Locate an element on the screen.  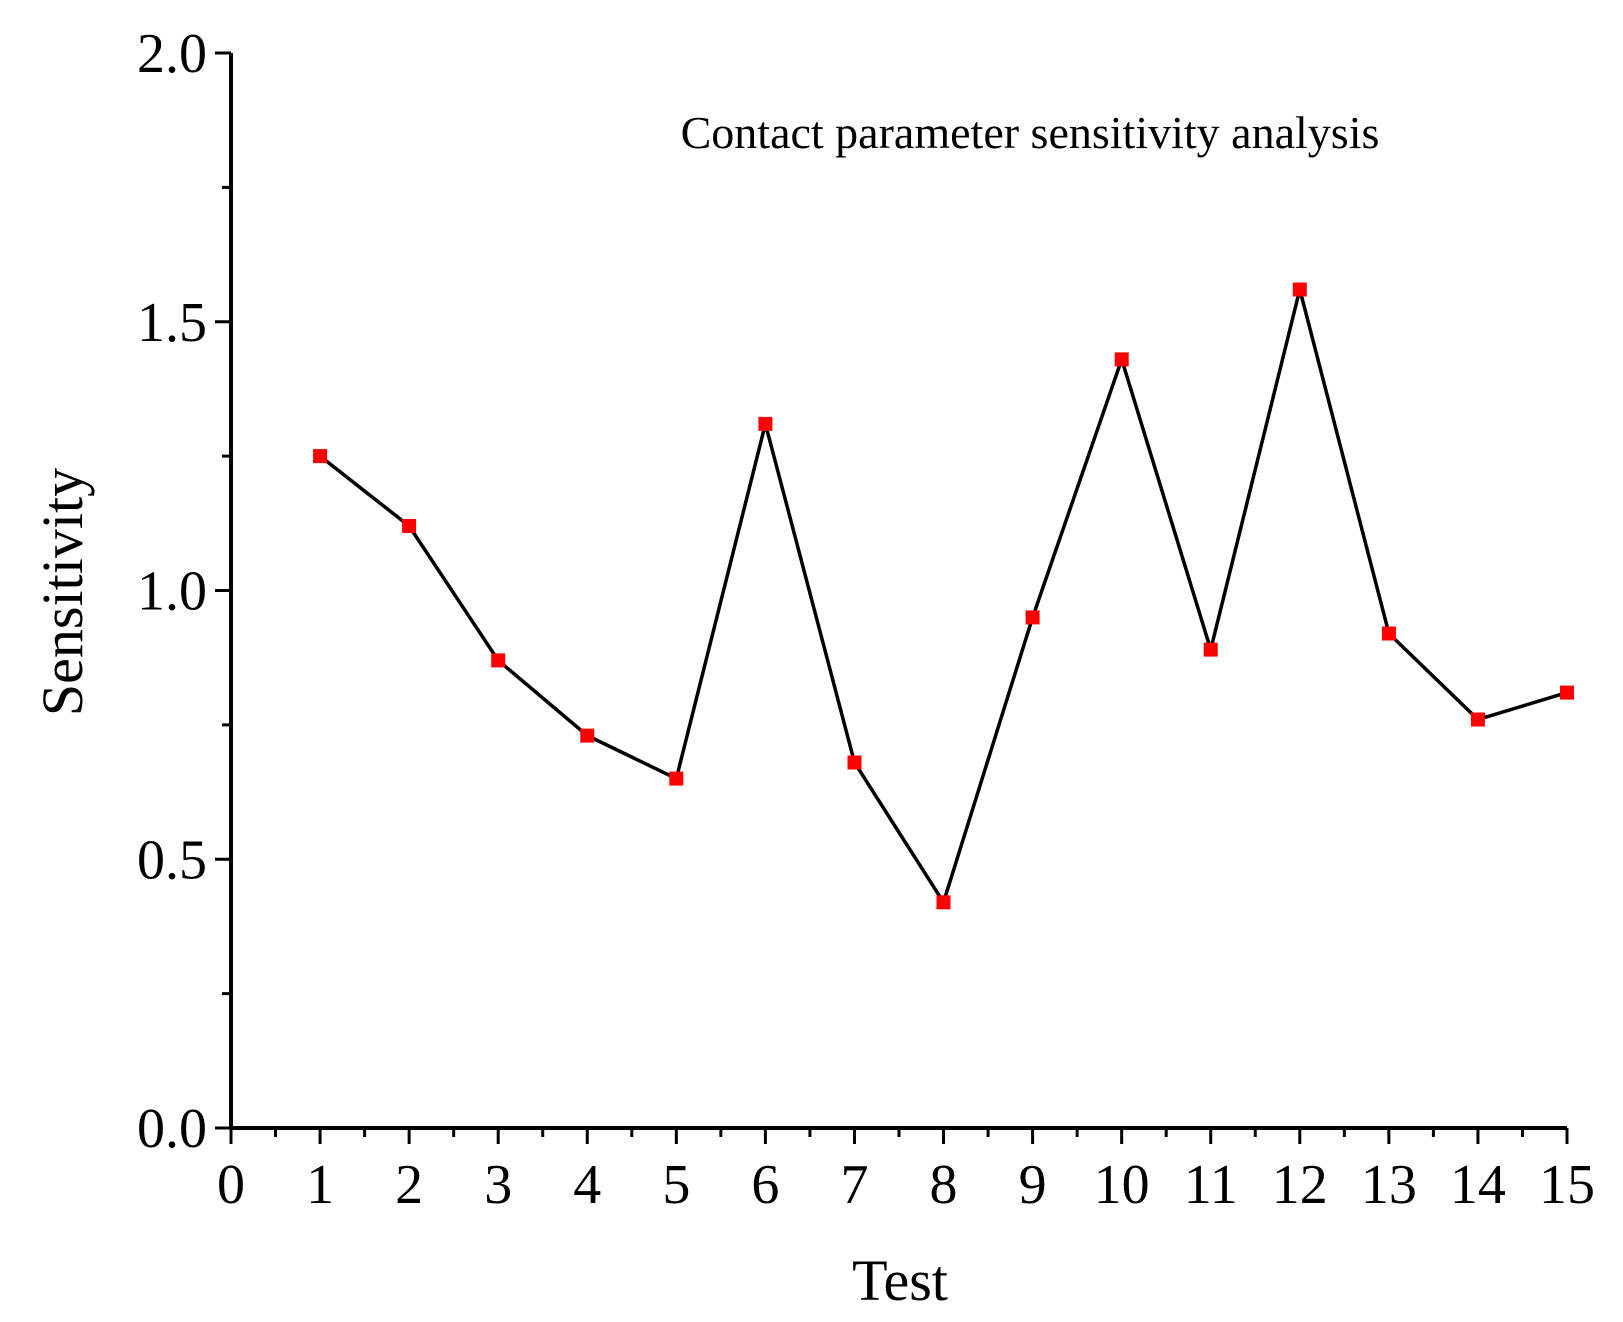
x-axis-title: Test is located at coordinates (900, 1280).